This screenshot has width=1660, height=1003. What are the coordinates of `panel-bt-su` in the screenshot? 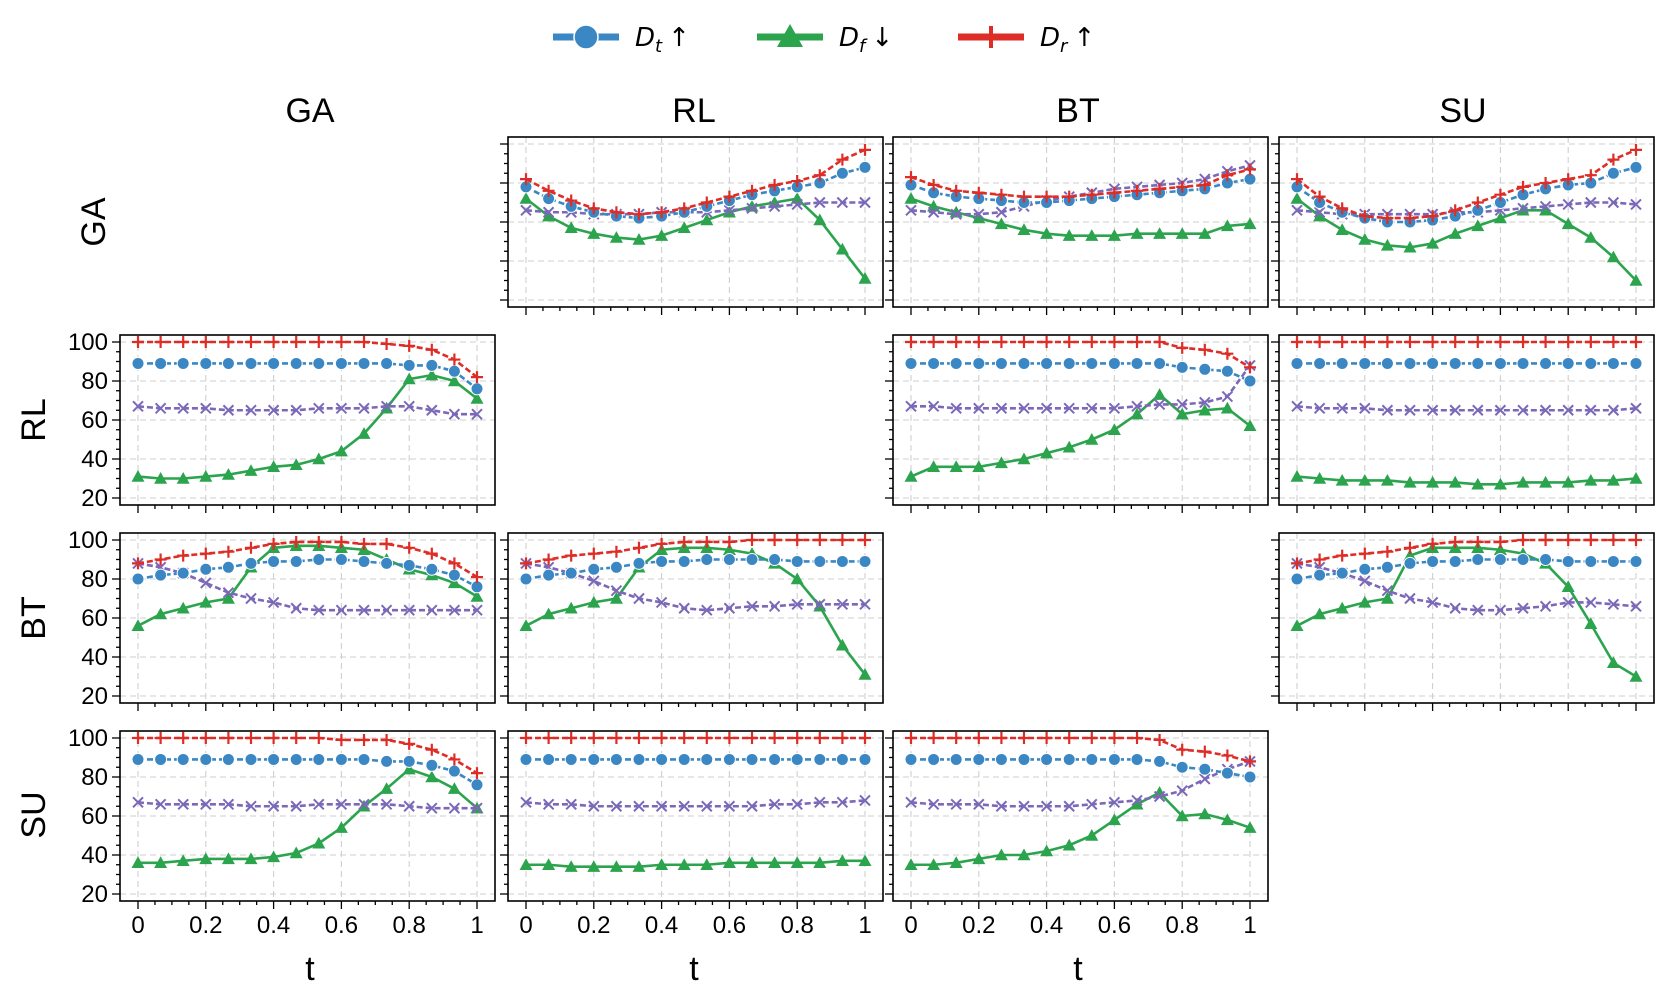 It's located at (1463, 621).